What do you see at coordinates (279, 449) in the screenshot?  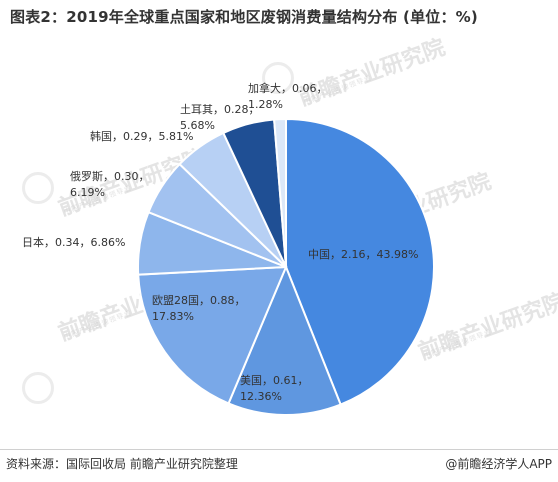 I see `footer-divider` at bounding box center [279, 449].